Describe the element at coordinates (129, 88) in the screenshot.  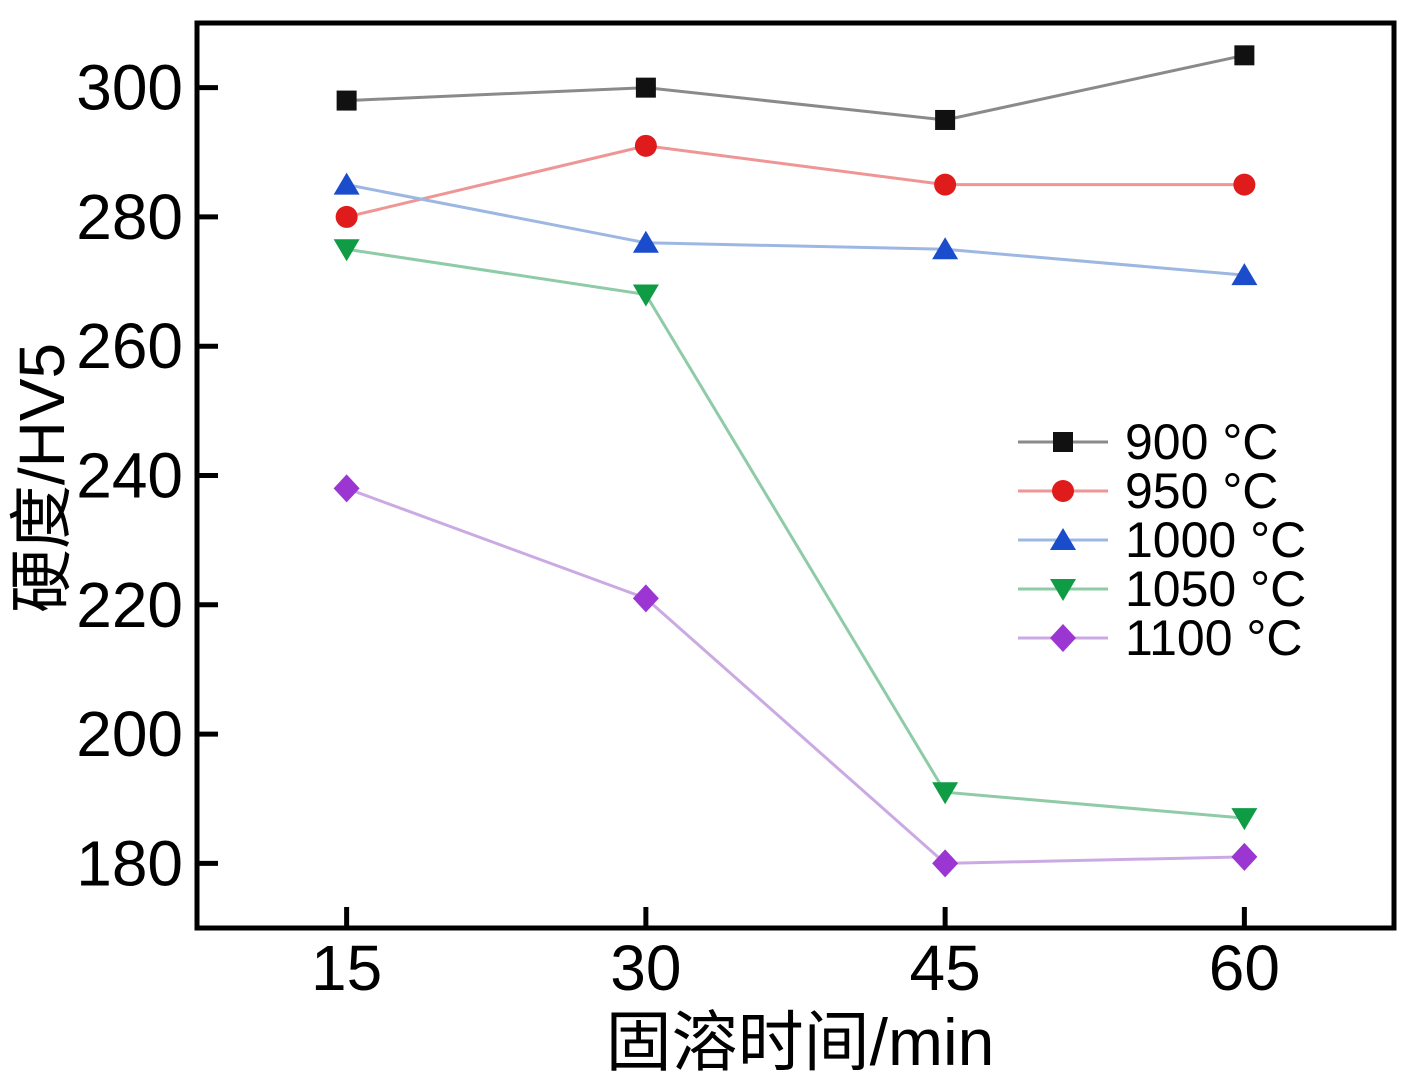
I see `y-tick-label: 300` at that location.